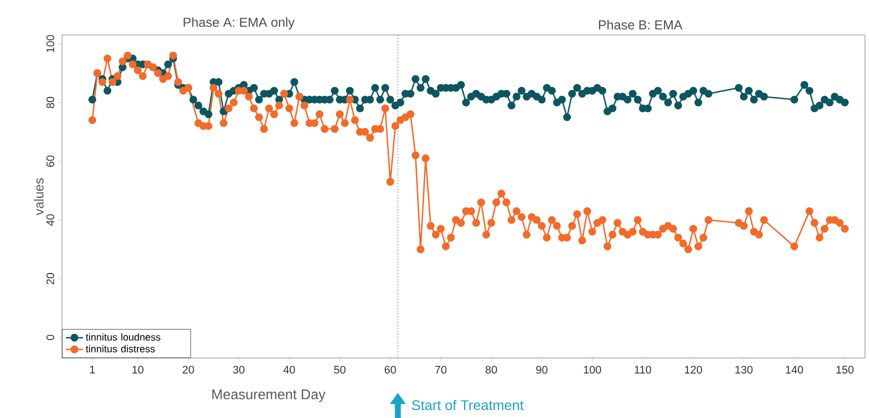 The height and width of the screenshot is (418, 869). Describe the element at coordinates (239, 23) in the screenshot. I see `text: Phase A: EMA only` at that location.